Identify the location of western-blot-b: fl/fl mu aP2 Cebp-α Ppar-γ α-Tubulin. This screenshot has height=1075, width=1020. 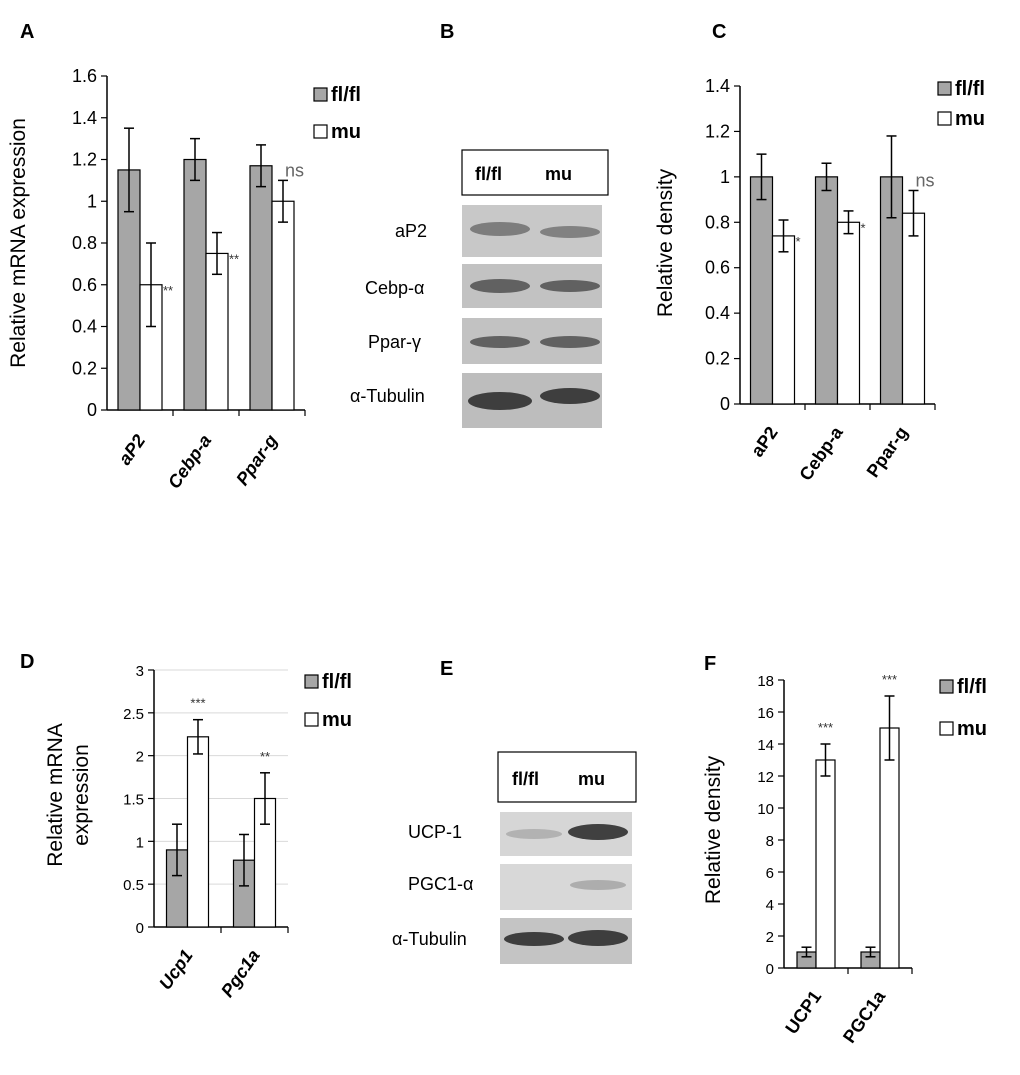
(479, 288).